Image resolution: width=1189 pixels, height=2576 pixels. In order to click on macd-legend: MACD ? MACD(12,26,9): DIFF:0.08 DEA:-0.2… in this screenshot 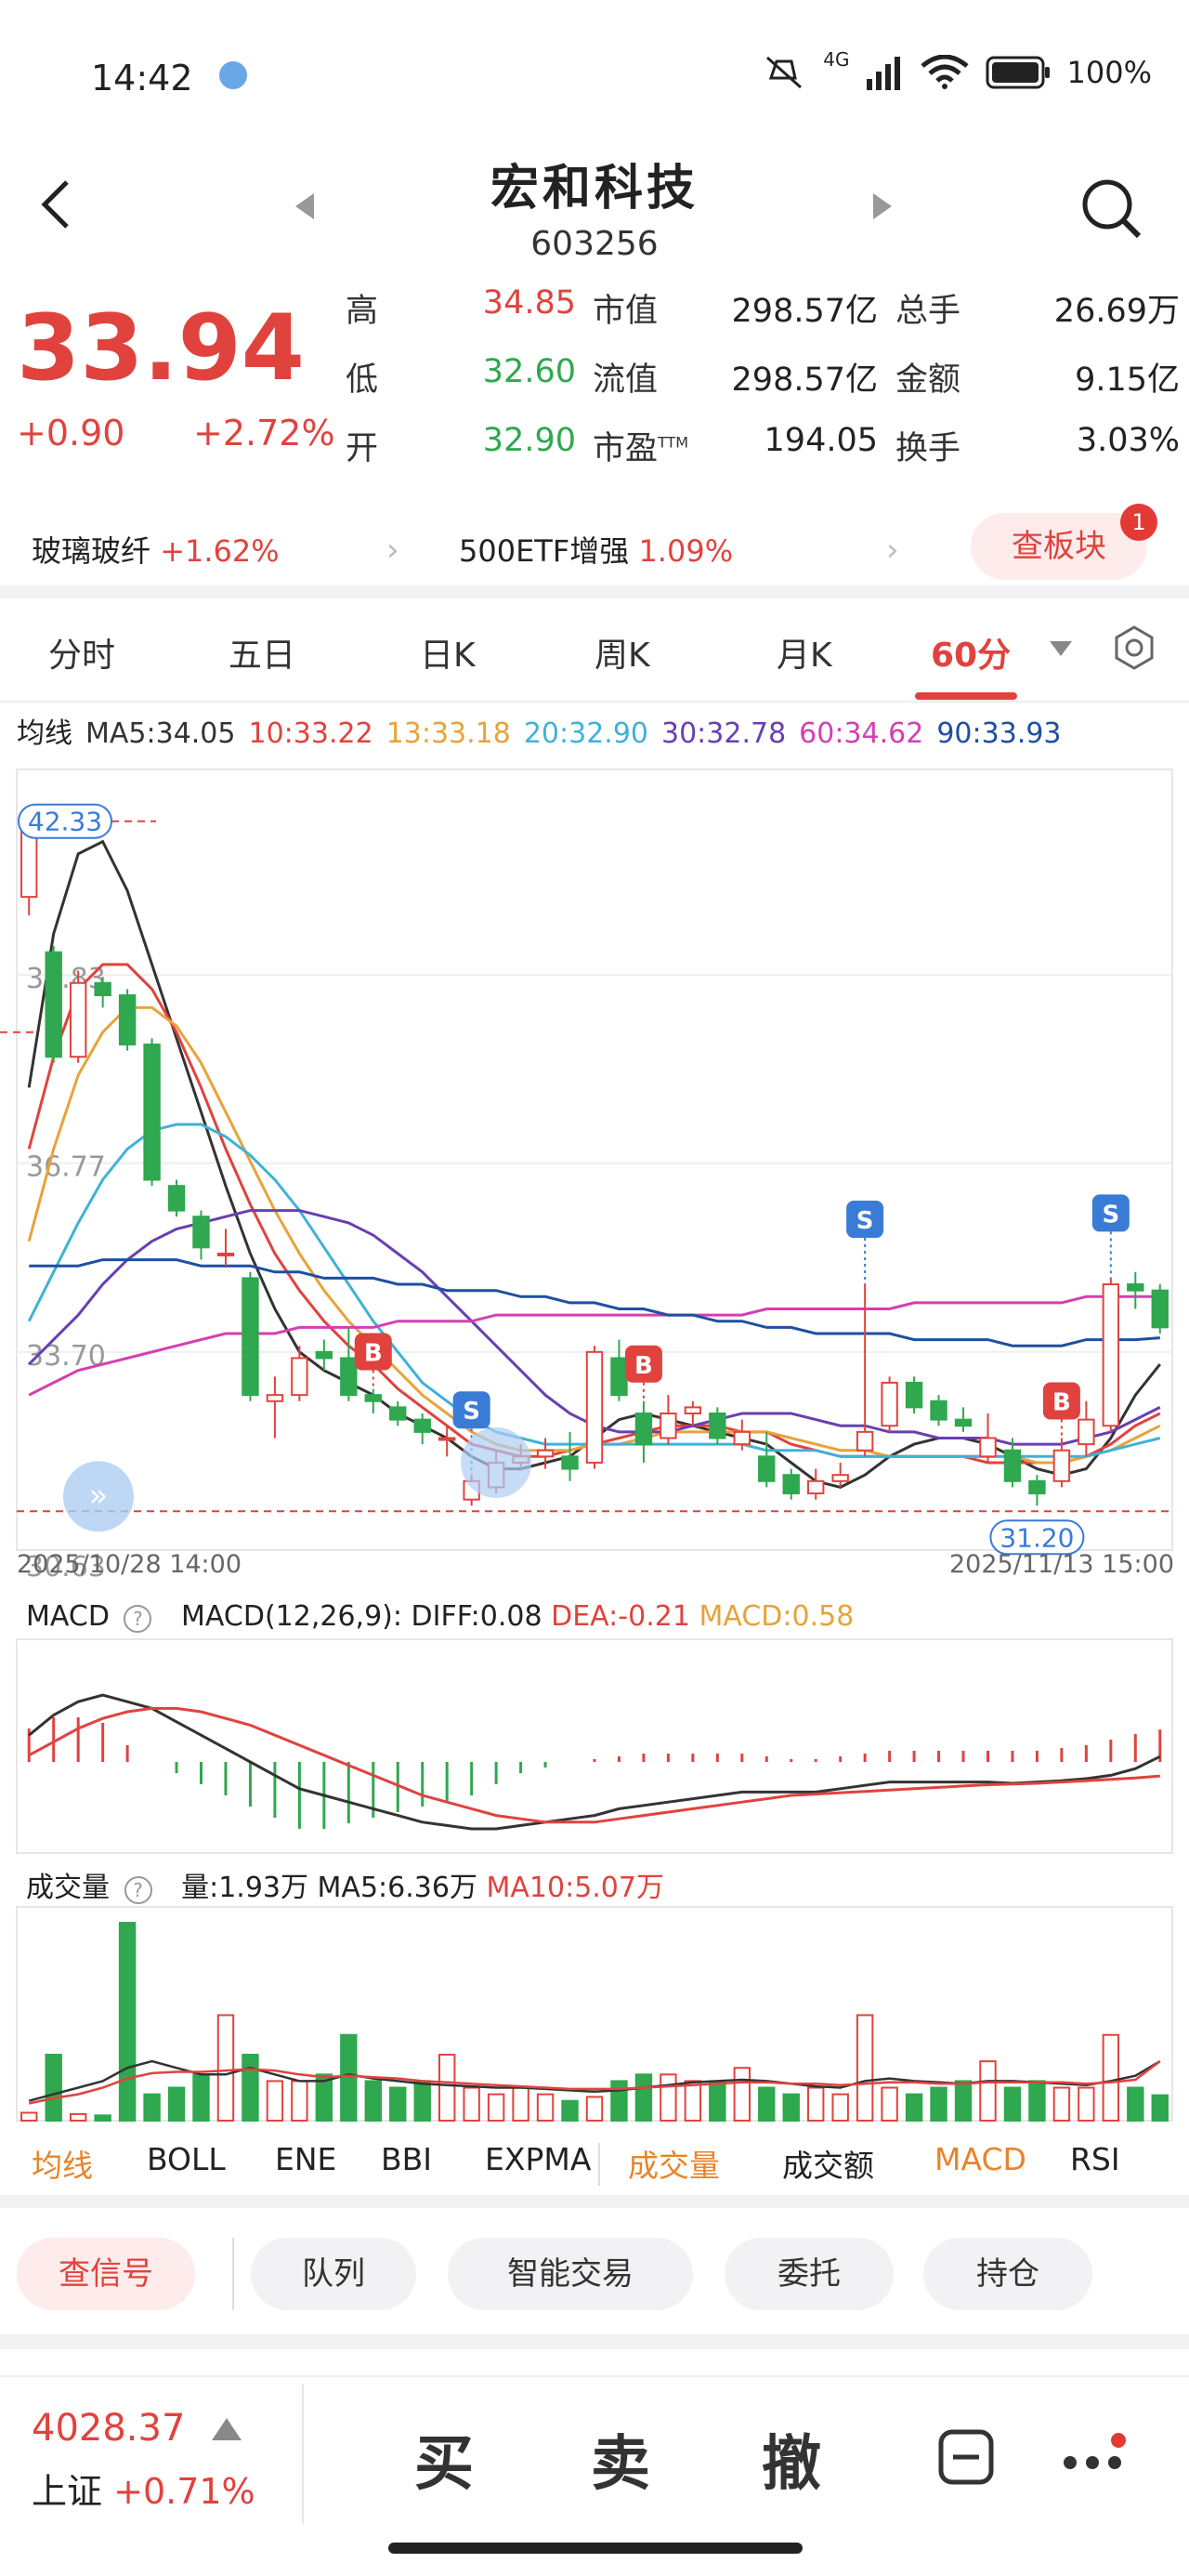, I will do `click(440, 1616)`.